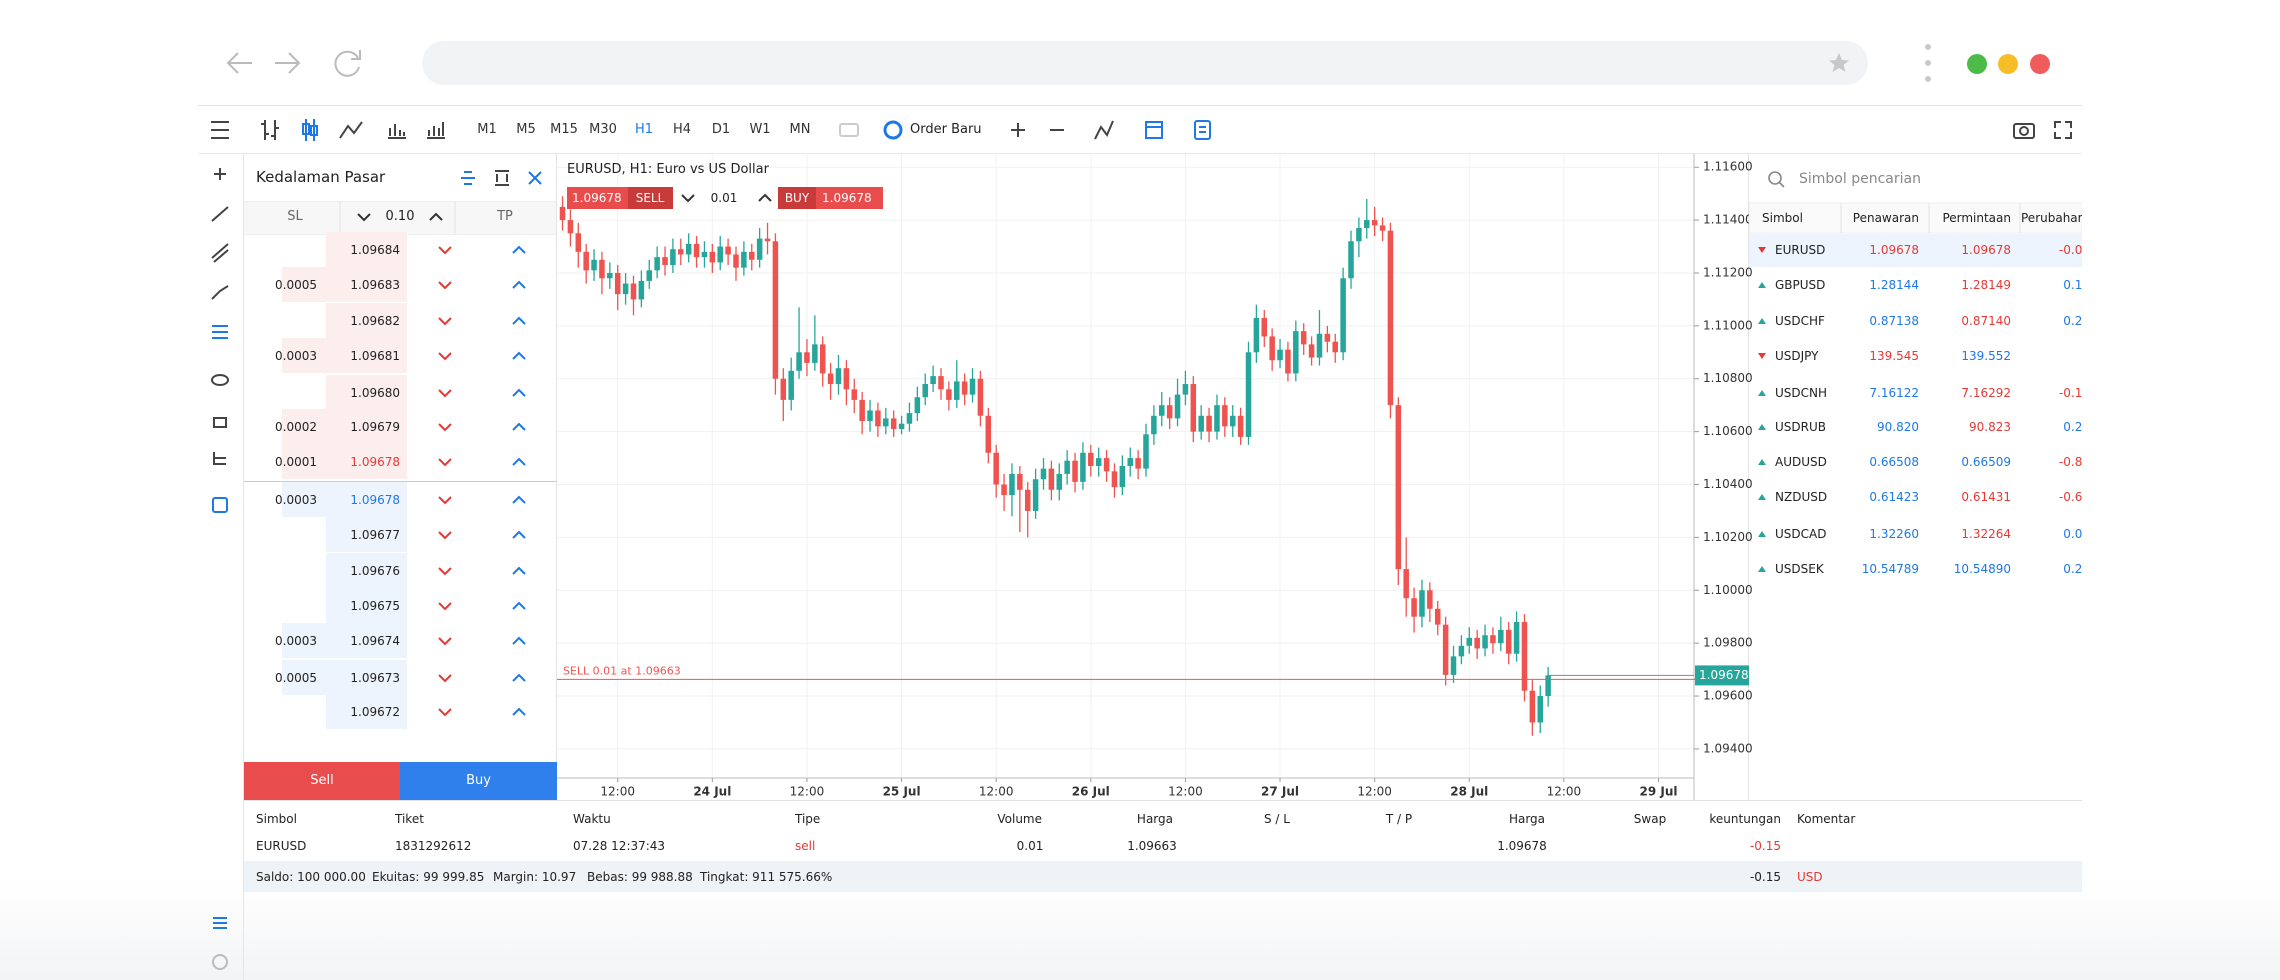 The height and width of the screenshot is (980, 2280). Describe the element at coordinates (220, 174) in the screenshot. I see `crosshair-tool` at that location.